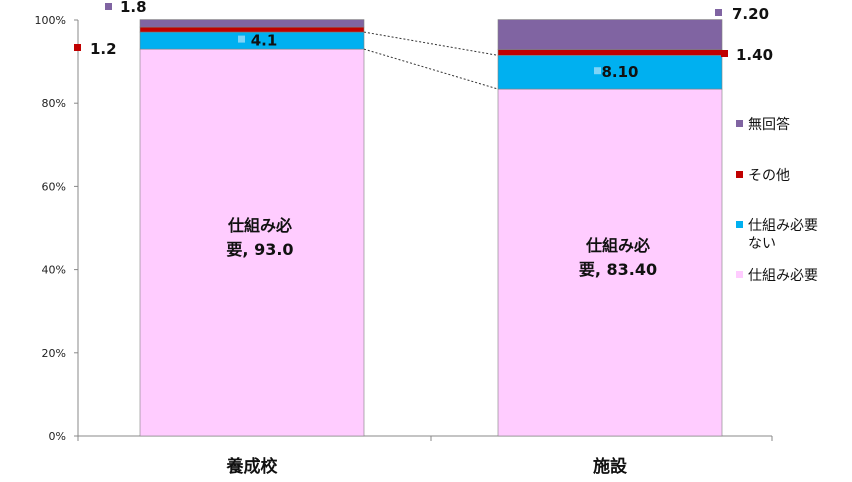 The width and height of the screenshot is (852, 482). What do you see at coordinates (769, 124) in the screenshot?
I see `legend-label: 無回答` at bounding box center [769, 124].